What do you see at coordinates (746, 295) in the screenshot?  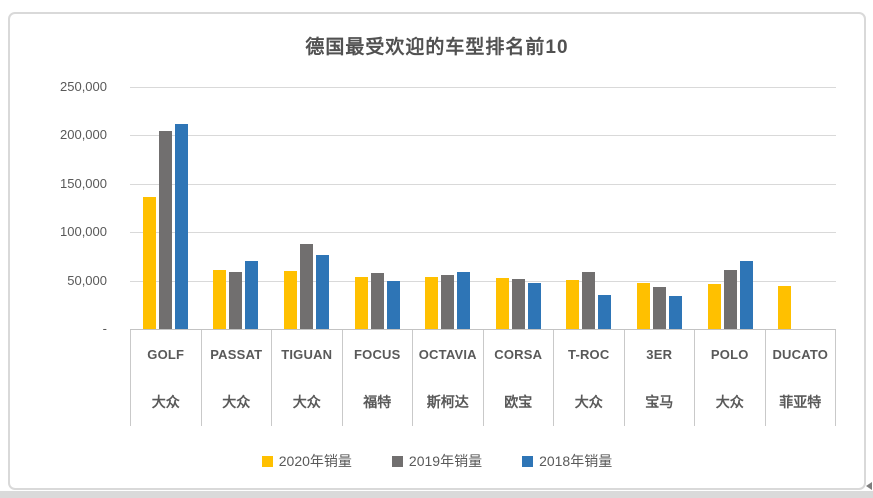 I see `bar-2018年销量-polo` at bounding box center [746, 295].